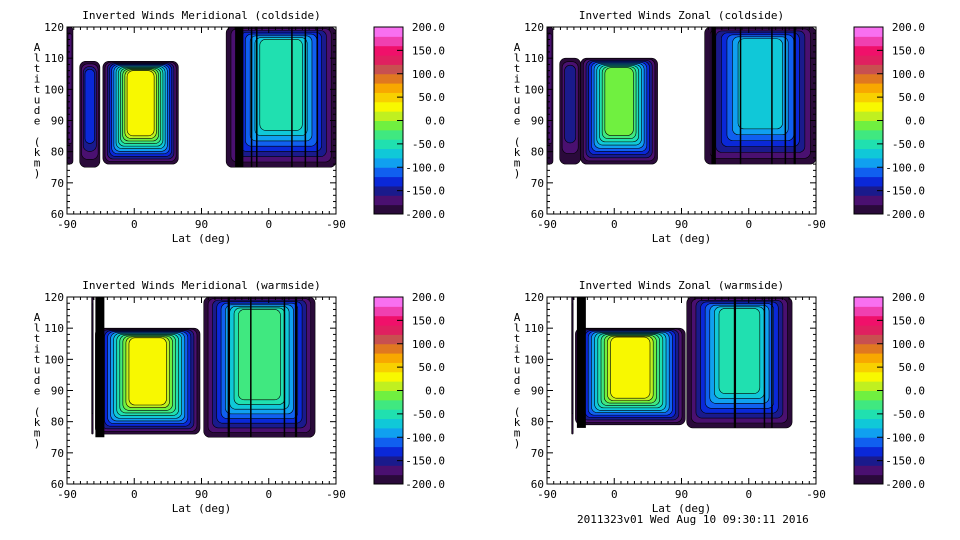 The image size is (960, 540). I want to click on chart-title: Inverted Winds Zonal (warmside), so click(681, 285).